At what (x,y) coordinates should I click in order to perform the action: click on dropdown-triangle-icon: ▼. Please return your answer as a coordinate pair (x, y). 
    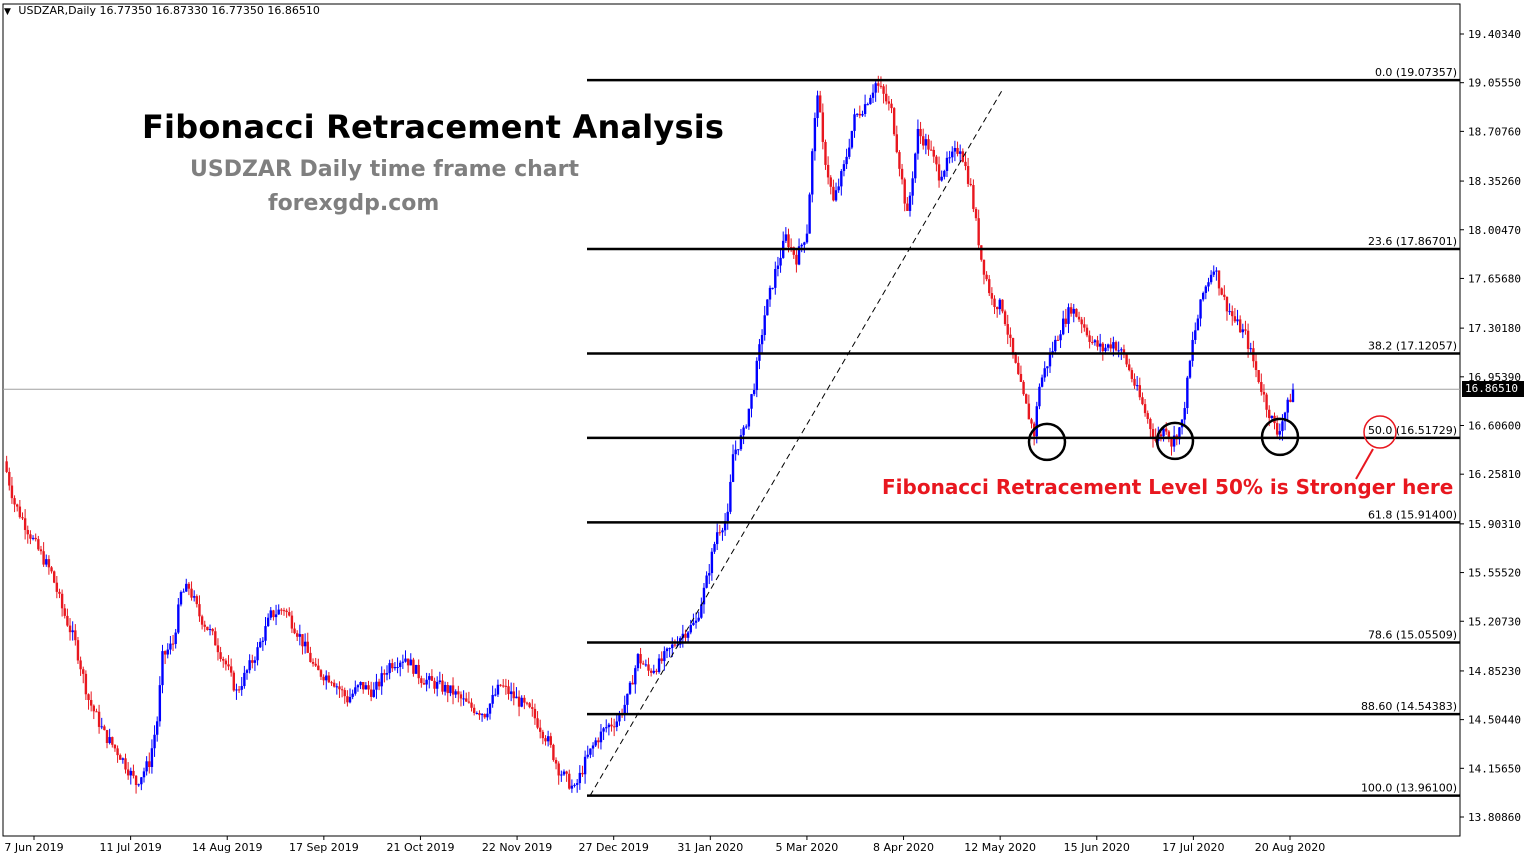
    Looking at the image, I should click on (7, 12).